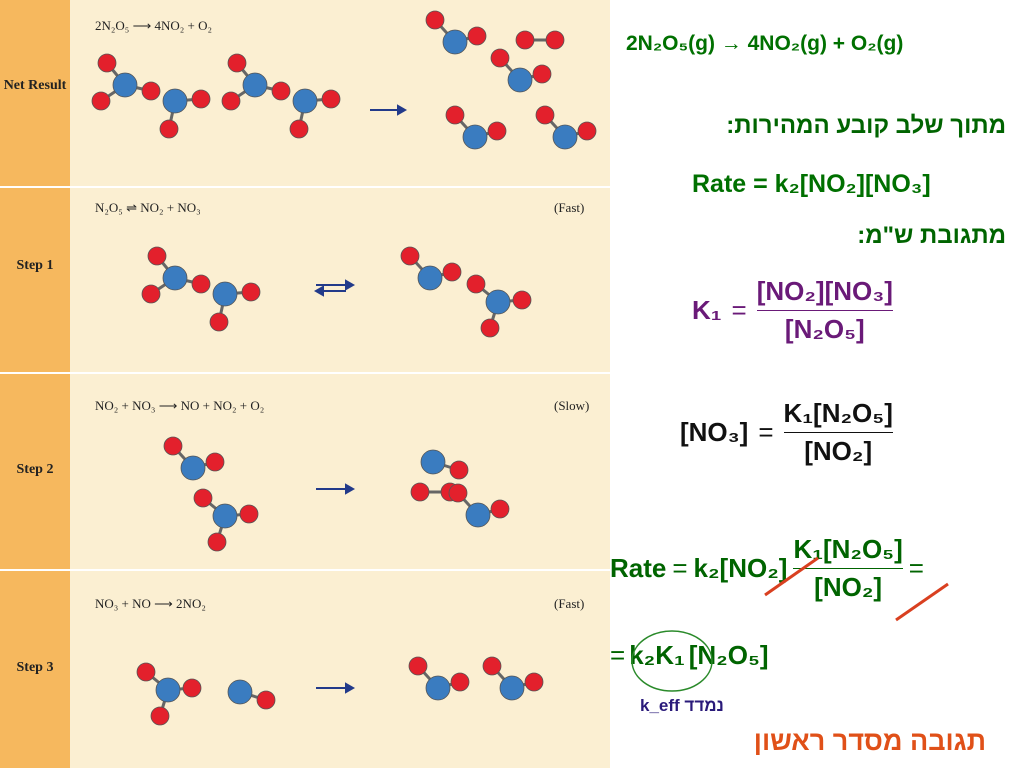 The image size is (1024, 768). What do you see at coordinates (740, 568) in the screenshot?
I see `term: k₂[NO₂]` at bounding box center [740, 568].